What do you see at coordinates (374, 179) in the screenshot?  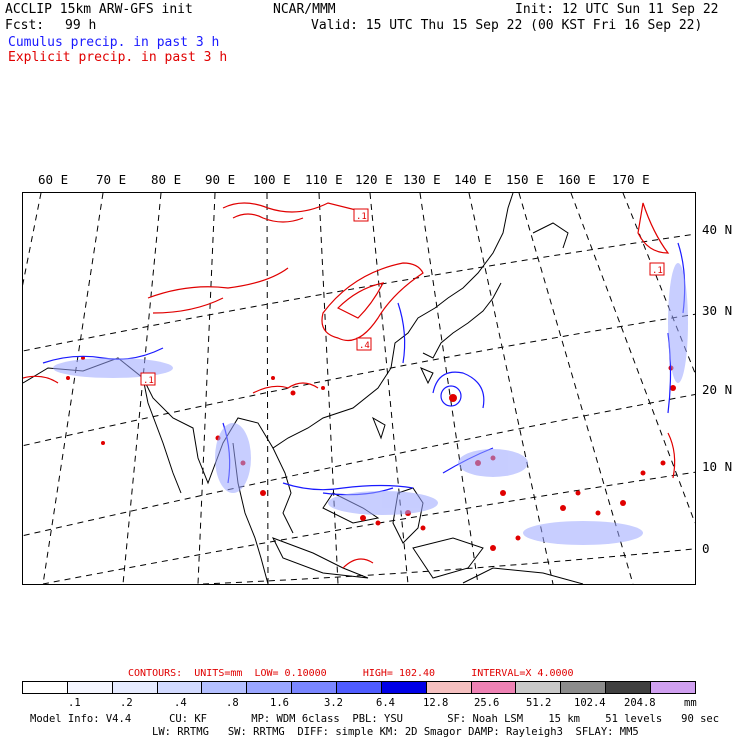 I see `lon-label: 120 E` at bounding box center [374, 179].